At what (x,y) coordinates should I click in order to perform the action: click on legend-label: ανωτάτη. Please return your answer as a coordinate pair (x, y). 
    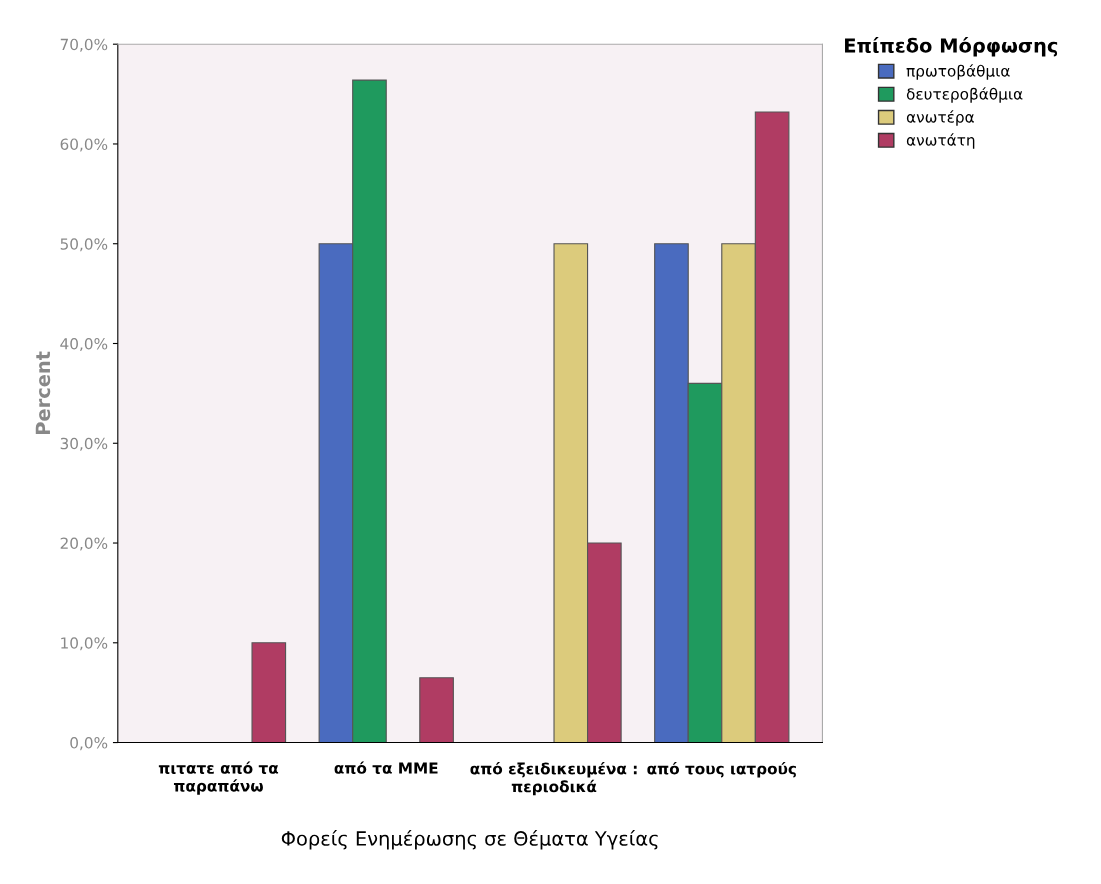
    Looking at the image, I should click on (940, 141).